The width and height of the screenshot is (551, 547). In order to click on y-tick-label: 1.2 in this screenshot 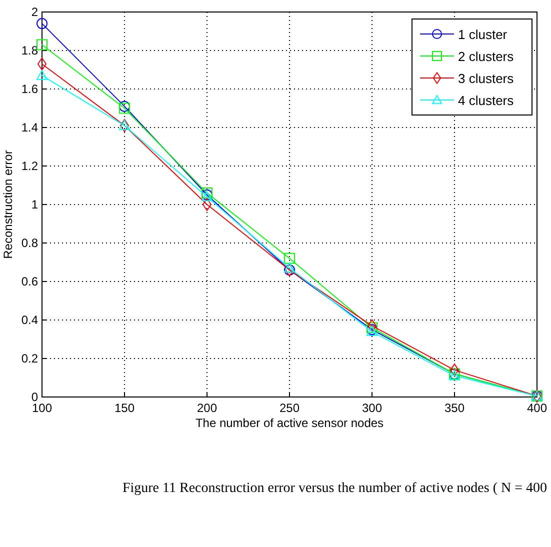, I will do `click(29, 166)`.